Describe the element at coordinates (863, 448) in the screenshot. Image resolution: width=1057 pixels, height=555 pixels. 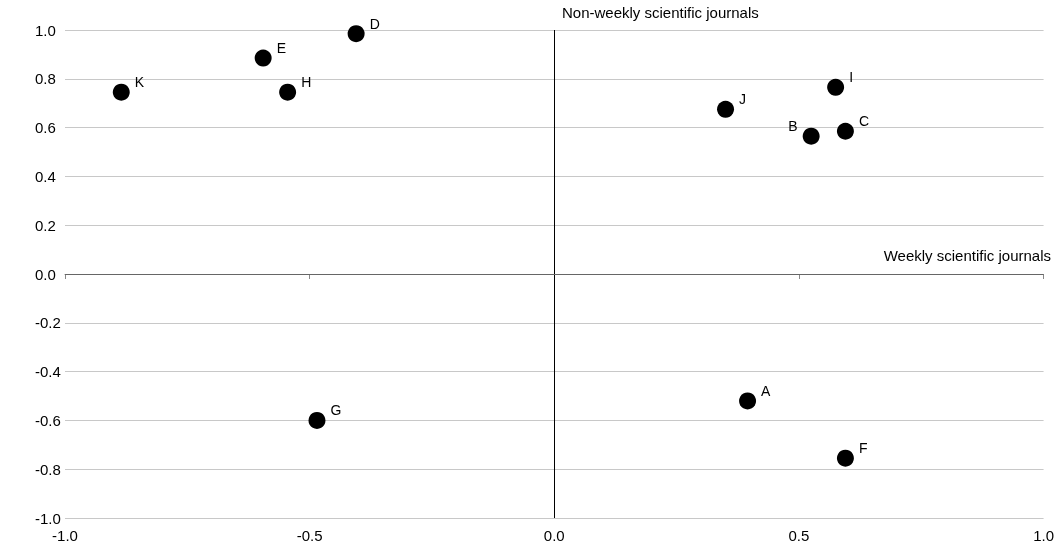
I see `series-label: F` at that location.